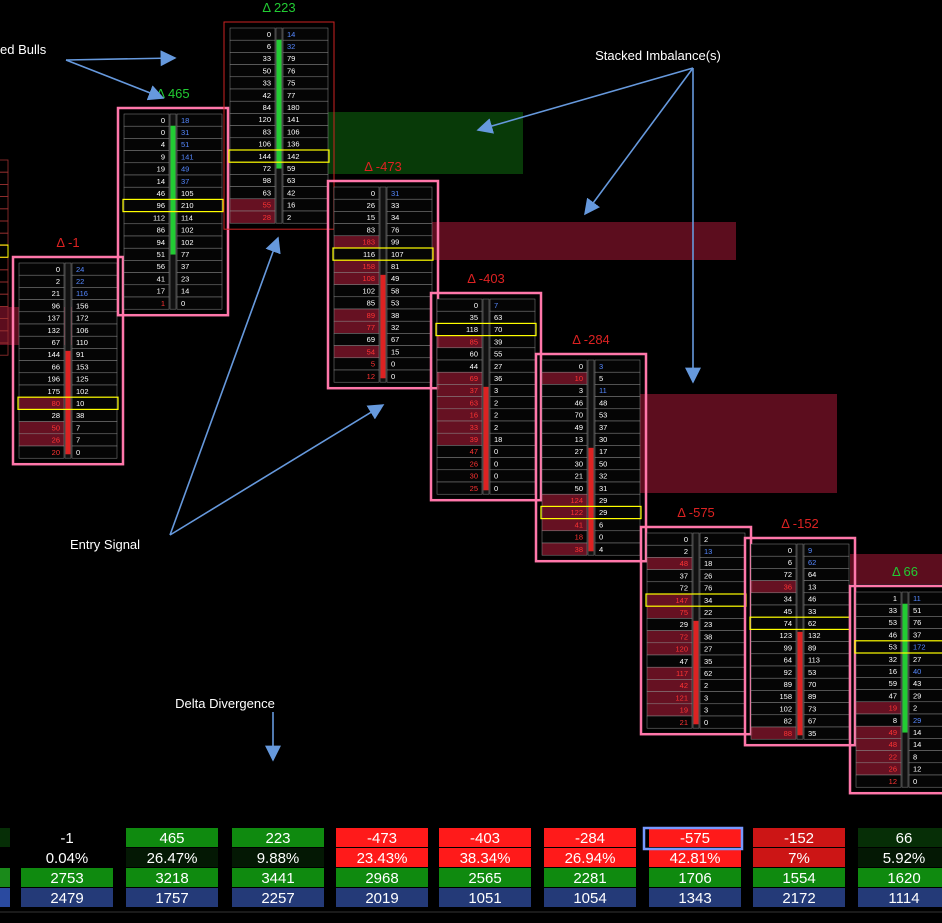 The width and height of the screenshot is (942, 923). What do you see at coordinates (576, 500) in the screenshot?
I see `bid-volume: 124` at bounding box center [576, 500].